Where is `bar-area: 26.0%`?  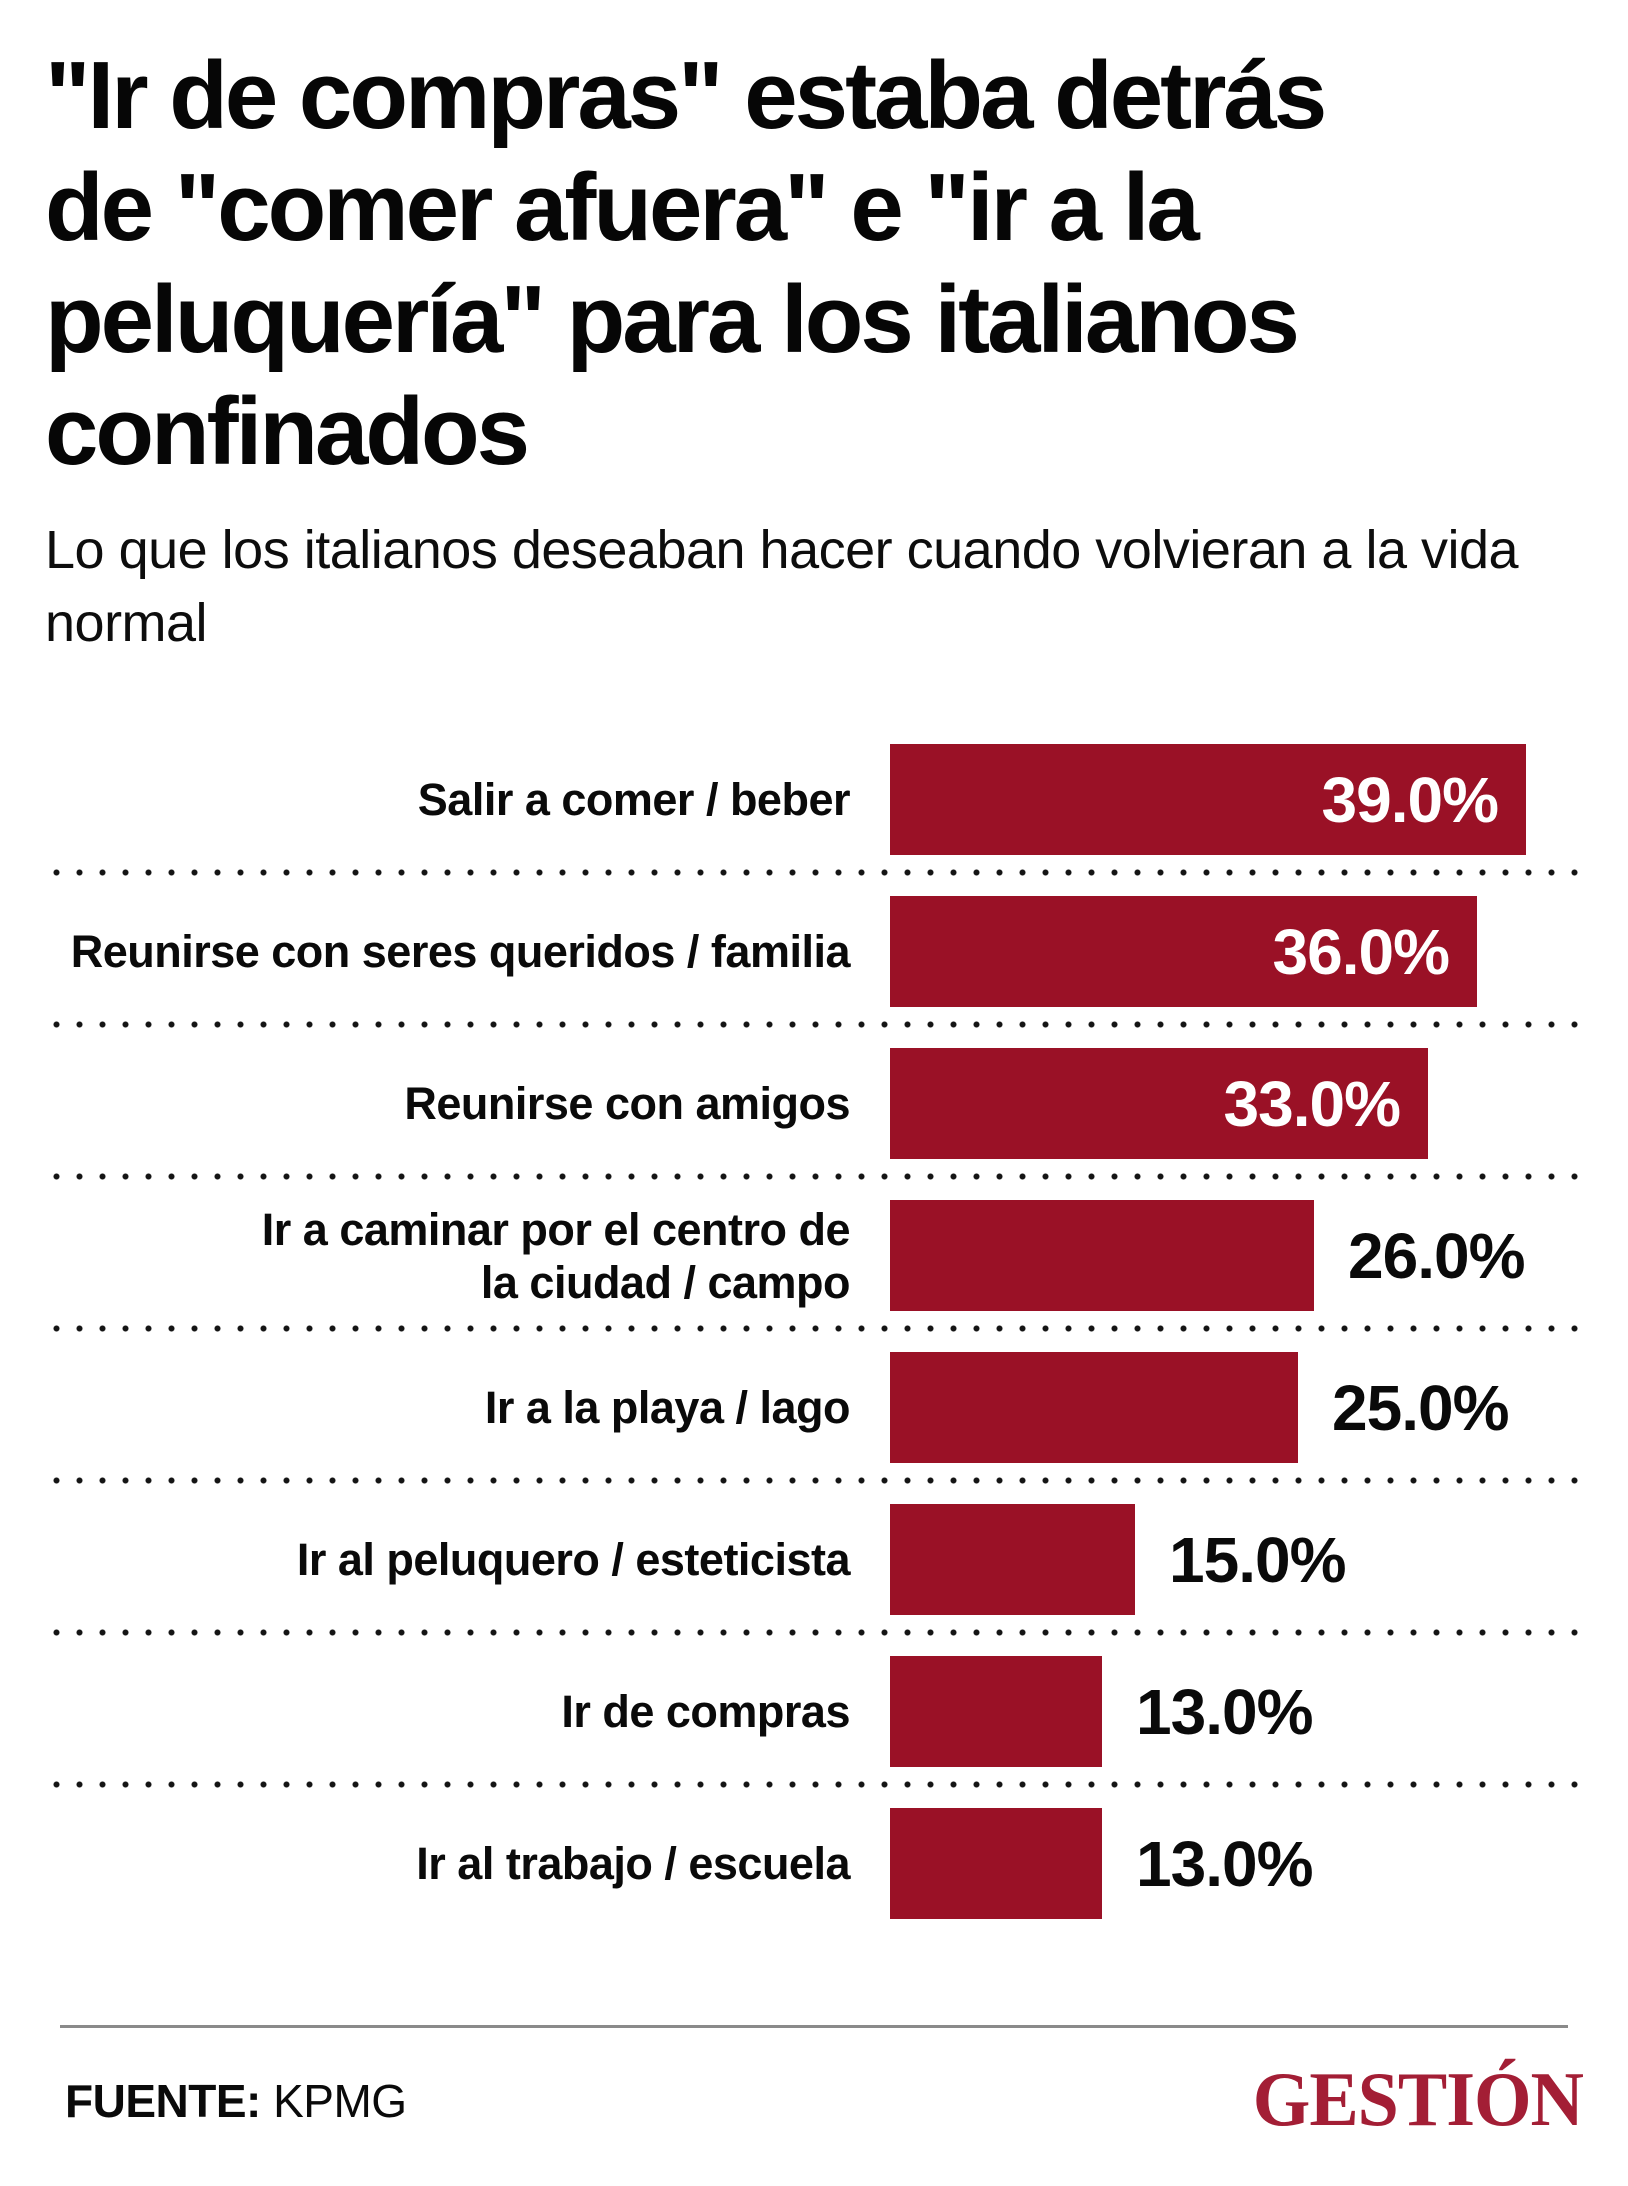
bar-area: 26.0% is located at coordinates (1236, 1255).